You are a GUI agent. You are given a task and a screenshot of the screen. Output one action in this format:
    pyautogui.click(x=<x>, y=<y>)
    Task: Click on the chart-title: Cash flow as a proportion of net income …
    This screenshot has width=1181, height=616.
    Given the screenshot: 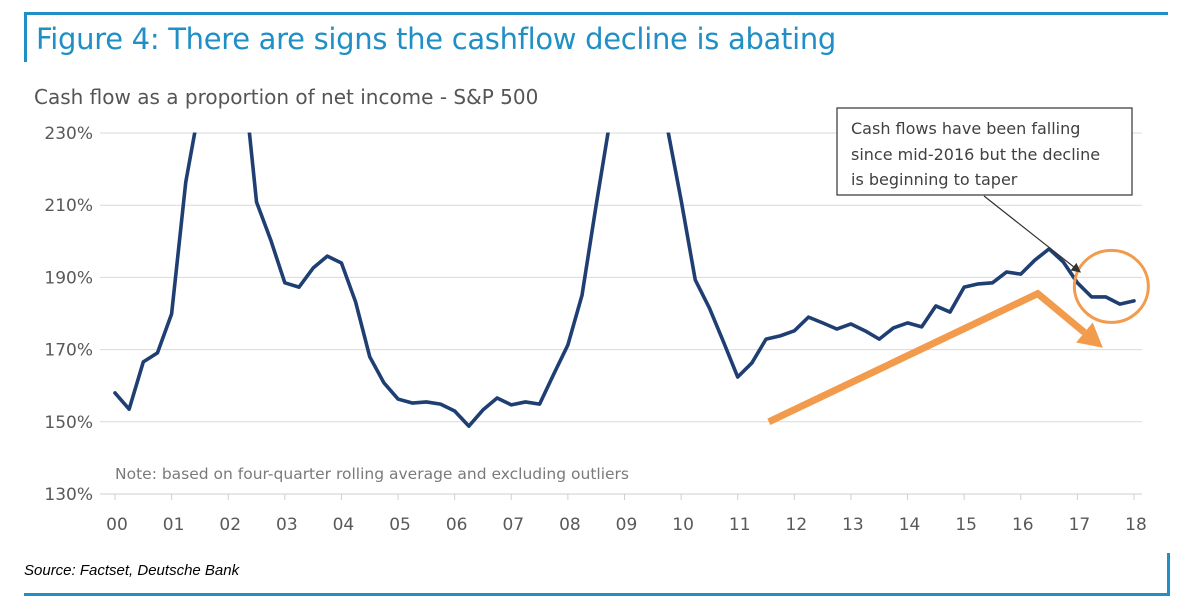 What is the action you would take?
    pyautogui.click(x=286, y=97)
    